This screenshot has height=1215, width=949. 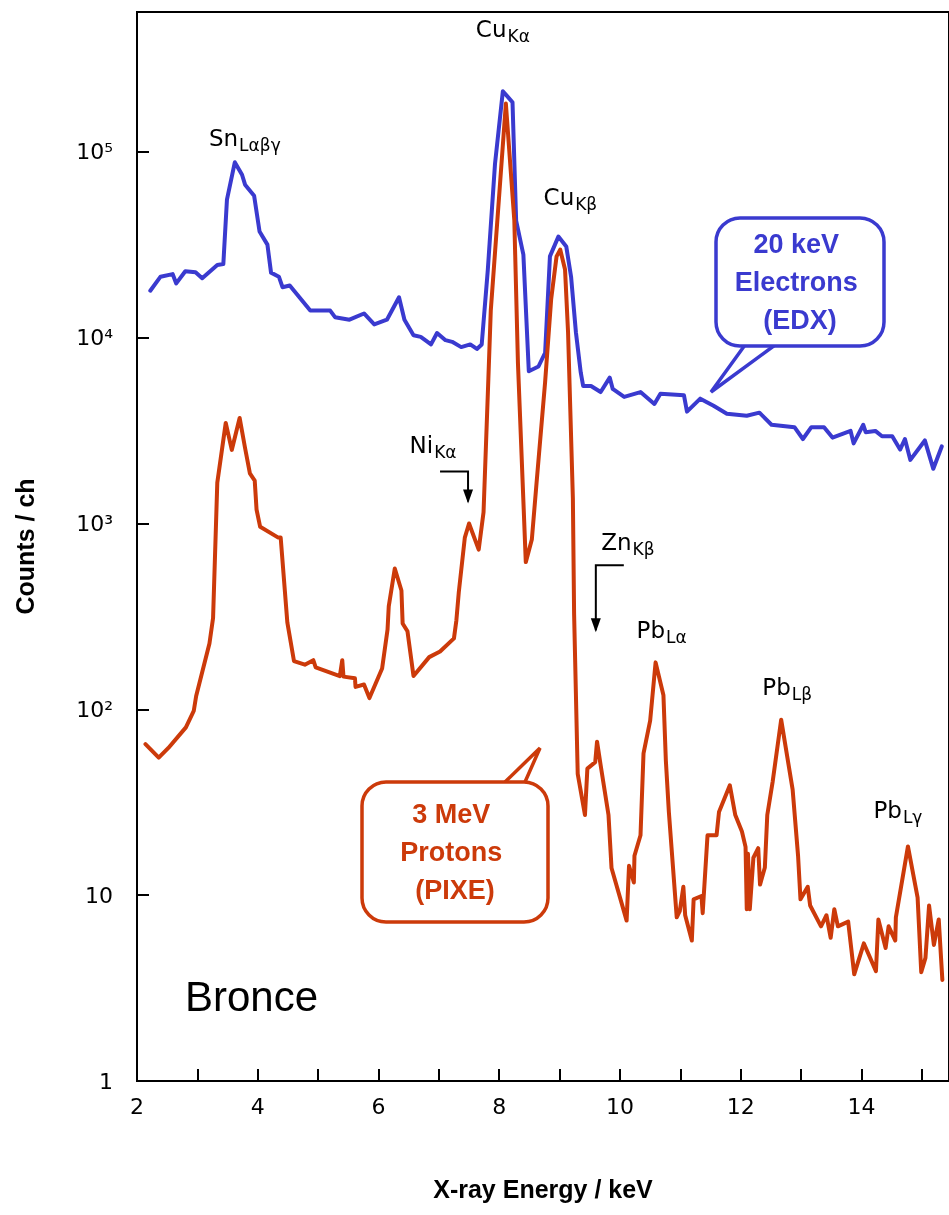 I want to click on x-tick-label: 10, so click(x=619, y=1106).